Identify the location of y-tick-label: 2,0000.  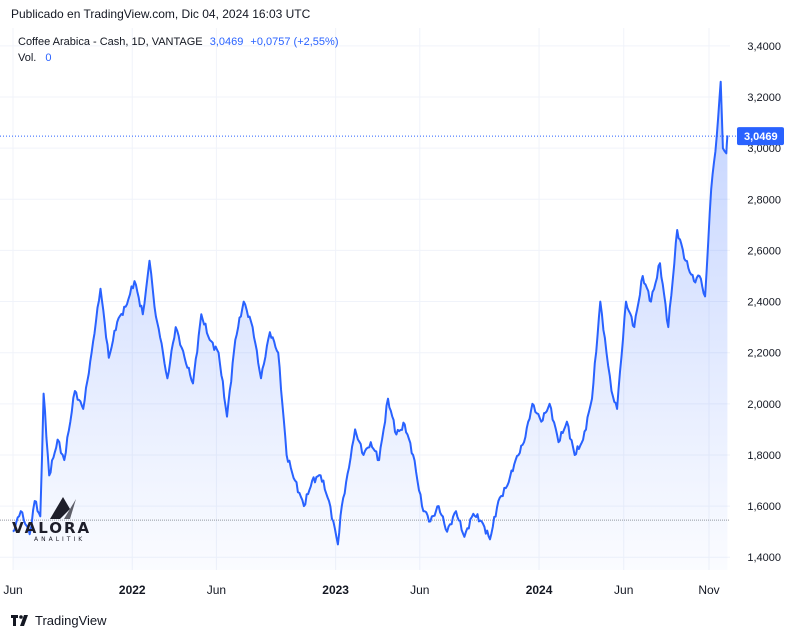
(764, 405).